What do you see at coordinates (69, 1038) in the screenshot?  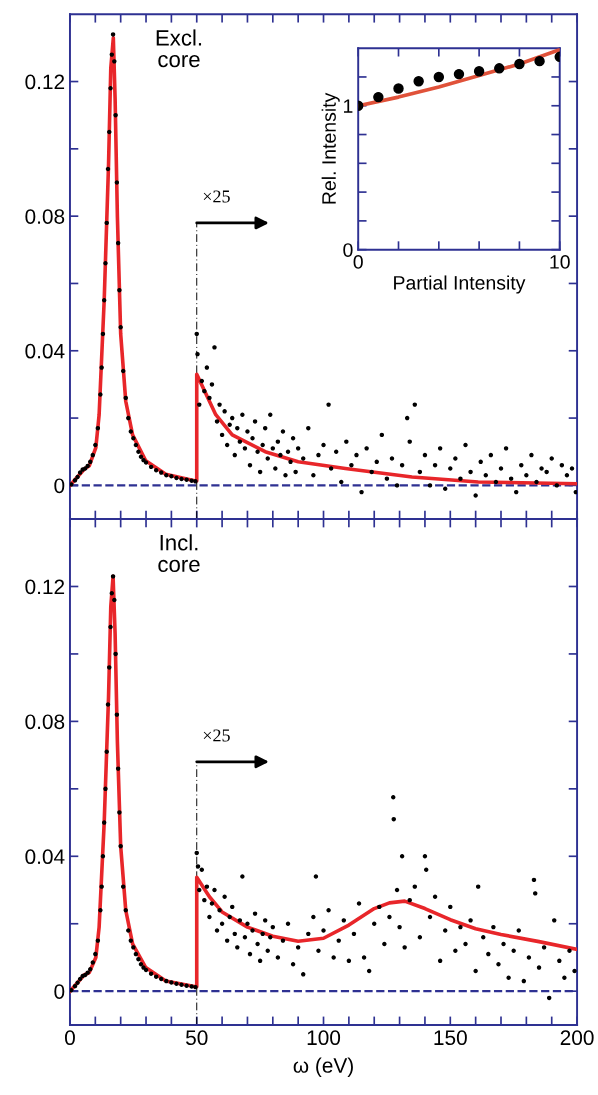 I see `x-tick-label: 0` at bounding box center [69, 1038].